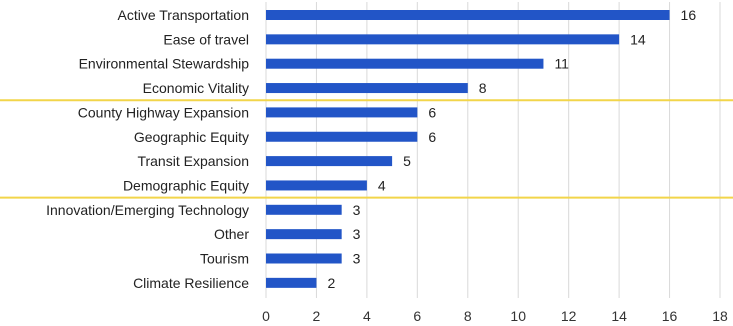  I want to click on category-label: Geographic Equity, so click(191, 137).